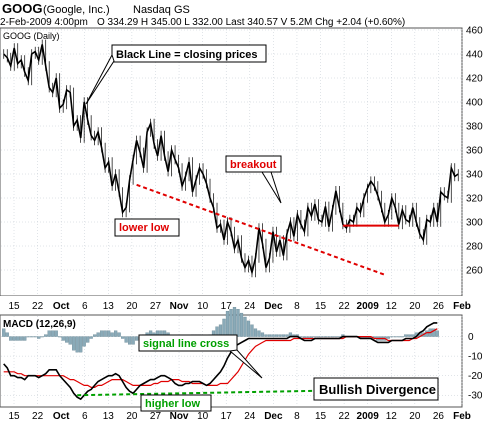 This screenshot has height=422, width=491. Describe the element at coordinates (227, 306) in the screenshot. I see `date-tick-label: 17` at that location.